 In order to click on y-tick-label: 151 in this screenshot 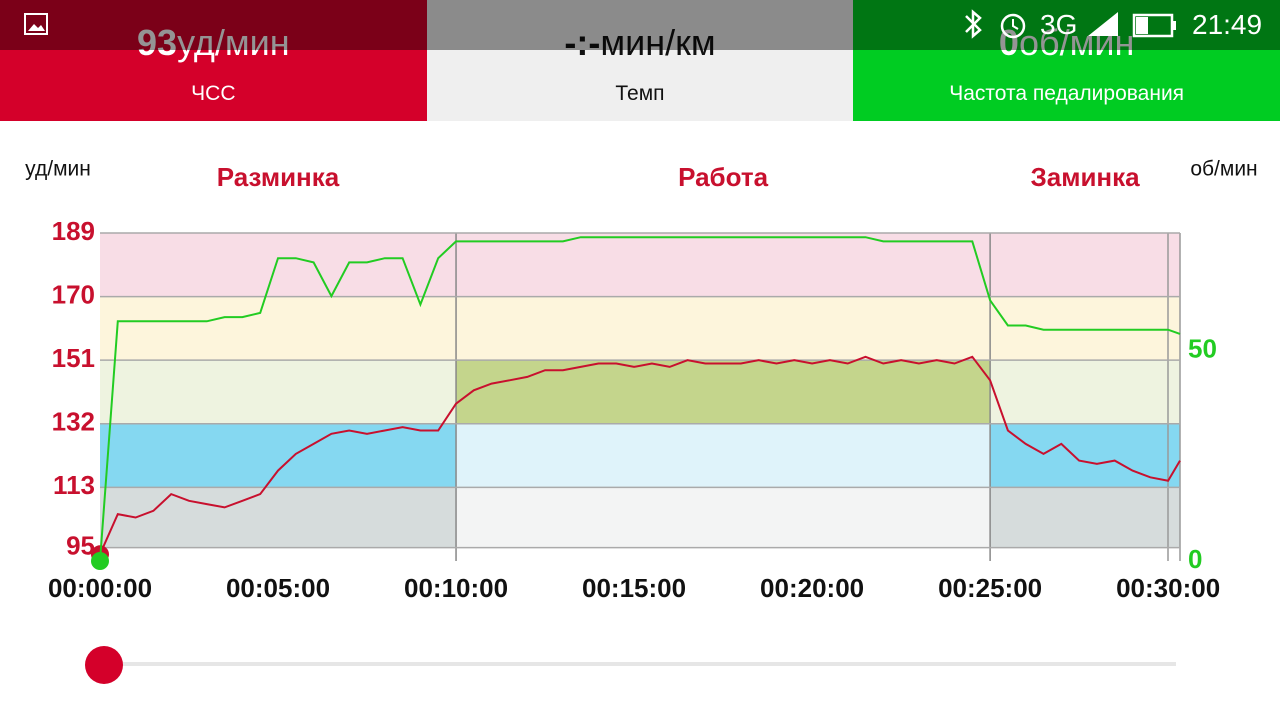, I will do `click(73, 358)`.